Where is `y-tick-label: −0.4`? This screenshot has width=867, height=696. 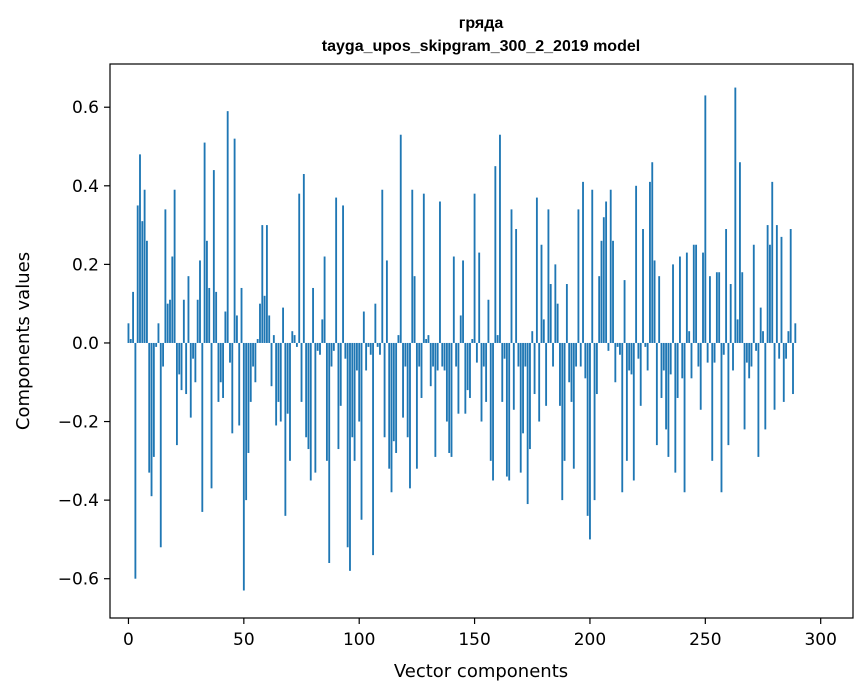 y-tick-label: −0.4 is located at coordinates (78, 501).